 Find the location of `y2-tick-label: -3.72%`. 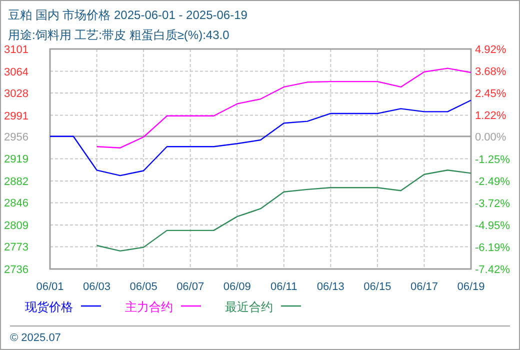

y2-tick-label: -3.72% is located at coordinates (492, 204).